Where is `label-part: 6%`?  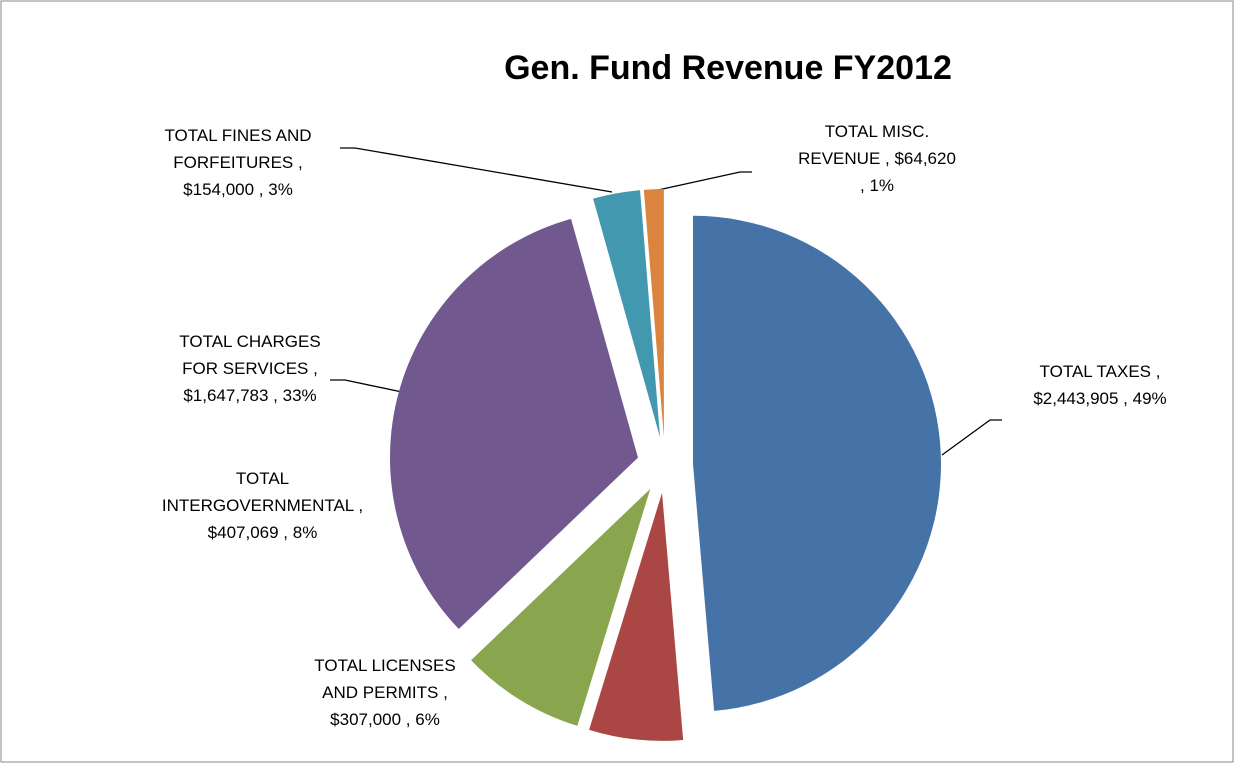 label-part: 6% is located at coordinates (427, 719).